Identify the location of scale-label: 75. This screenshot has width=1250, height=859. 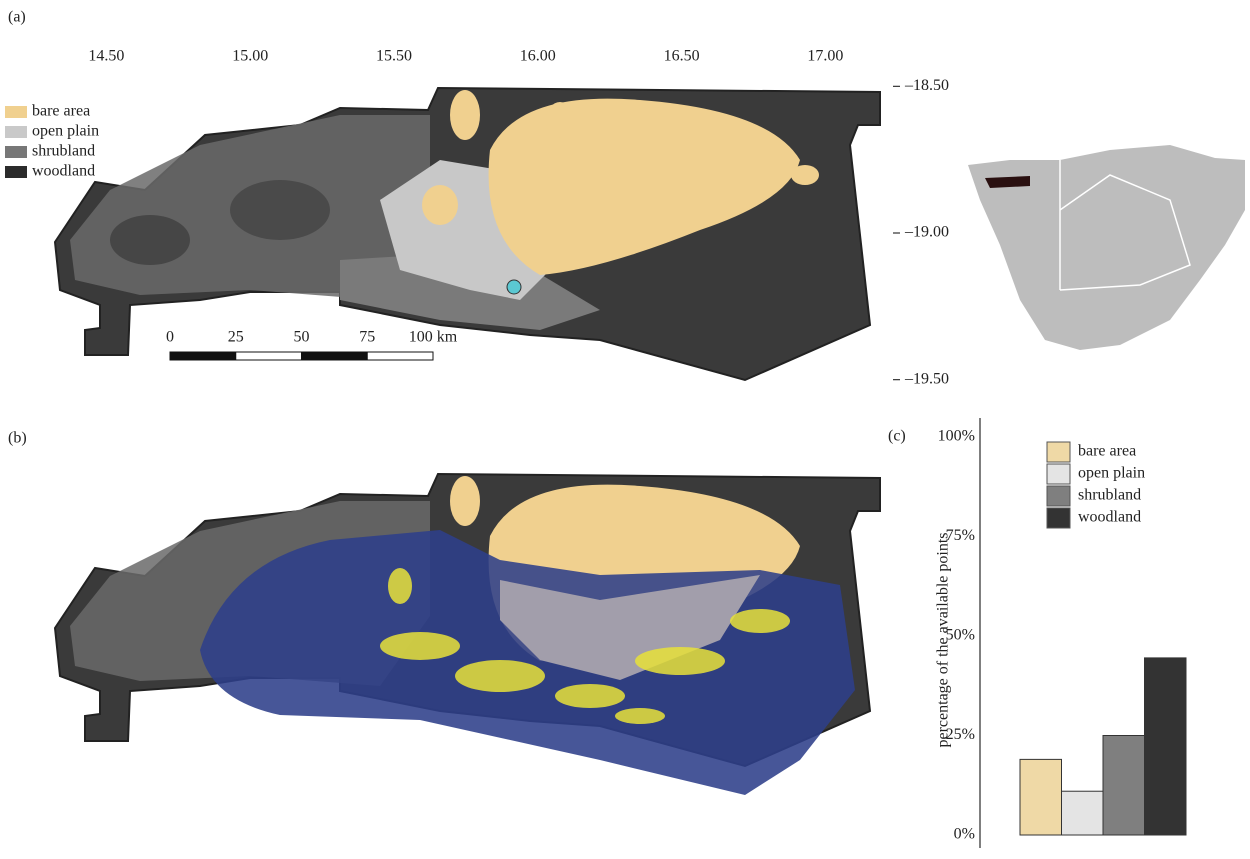
(367, 337).